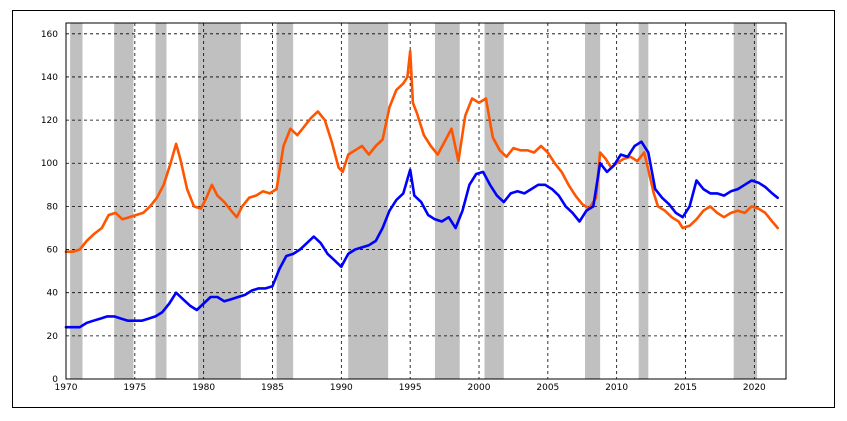 The width and height of the screenshot is (847, 421). Describe the element at coordinates (53, 251) in the screenshot. I see `y-tick-label-60: 60` at that location.